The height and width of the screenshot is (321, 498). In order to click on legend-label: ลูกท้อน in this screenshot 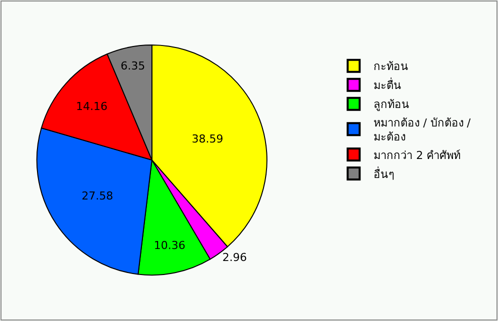, I will do `click(392, 105)`.